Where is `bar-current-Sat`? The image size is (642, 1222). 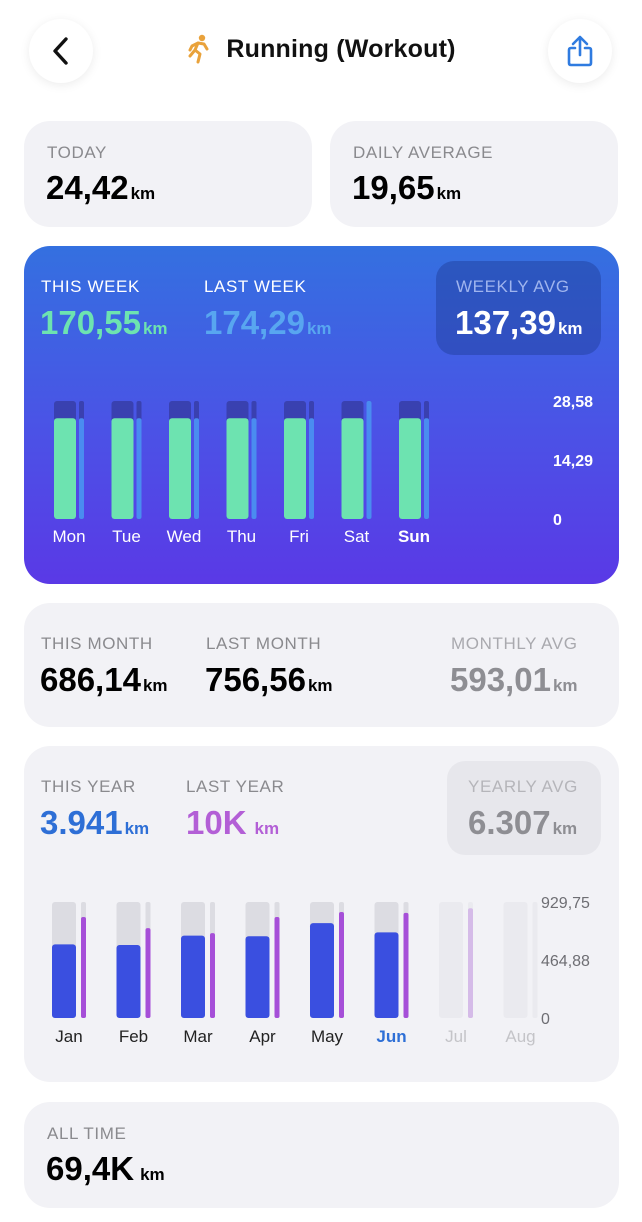
bar-current-Sat is located at coordinates (352, 468).